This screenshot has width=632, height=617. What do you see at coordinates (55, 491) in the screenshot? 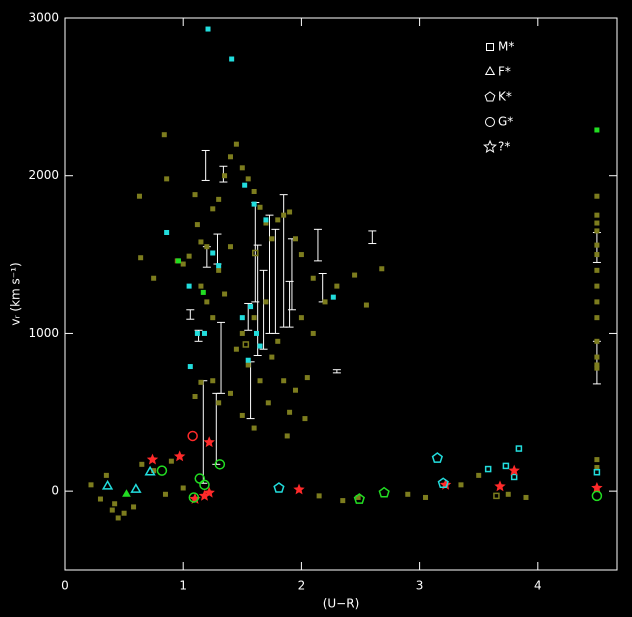
I see `y-tick-label: 0` at bounding box center [55, 491].